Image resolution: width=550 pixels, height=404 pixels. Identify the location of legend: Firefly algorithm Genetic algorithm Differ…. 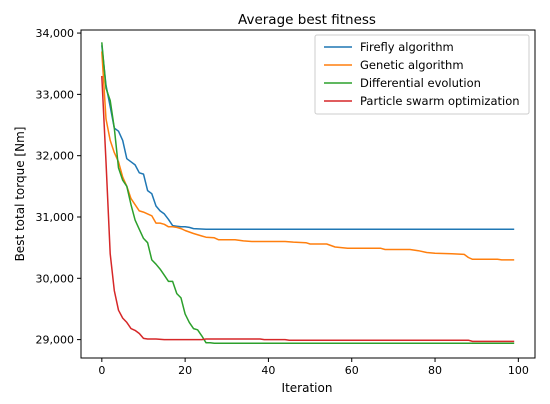
(422, 74).